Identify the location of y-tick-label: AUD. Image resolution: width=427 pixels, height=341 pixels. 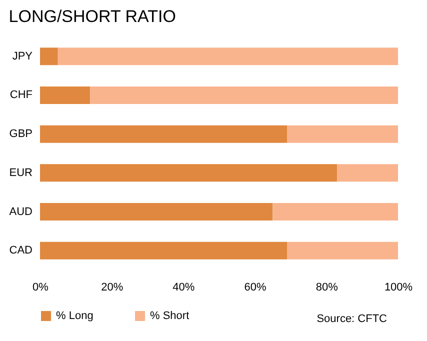
(21, 212).